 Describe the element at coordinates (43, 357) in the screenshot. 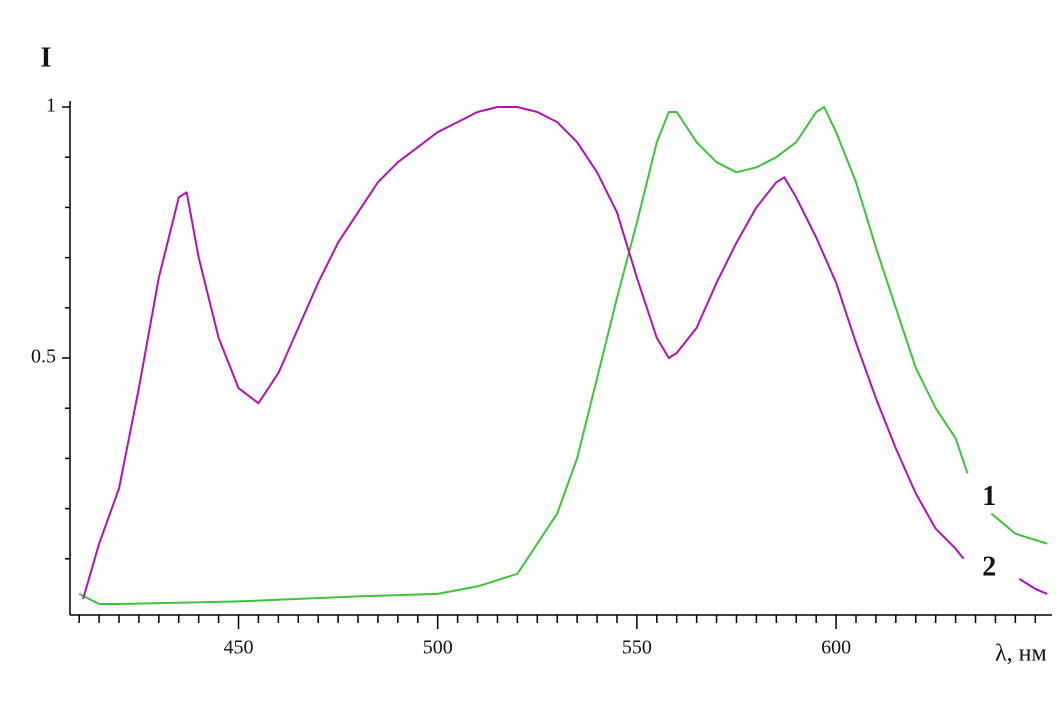

I see `y-tick-label: 0.5` at that location.